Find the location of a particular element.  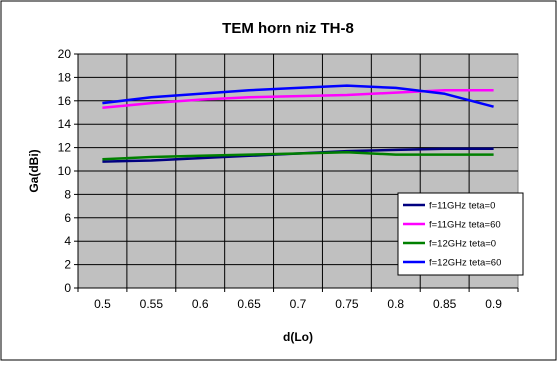

y-tick-label: 4 is located at coordinates (67, 241).